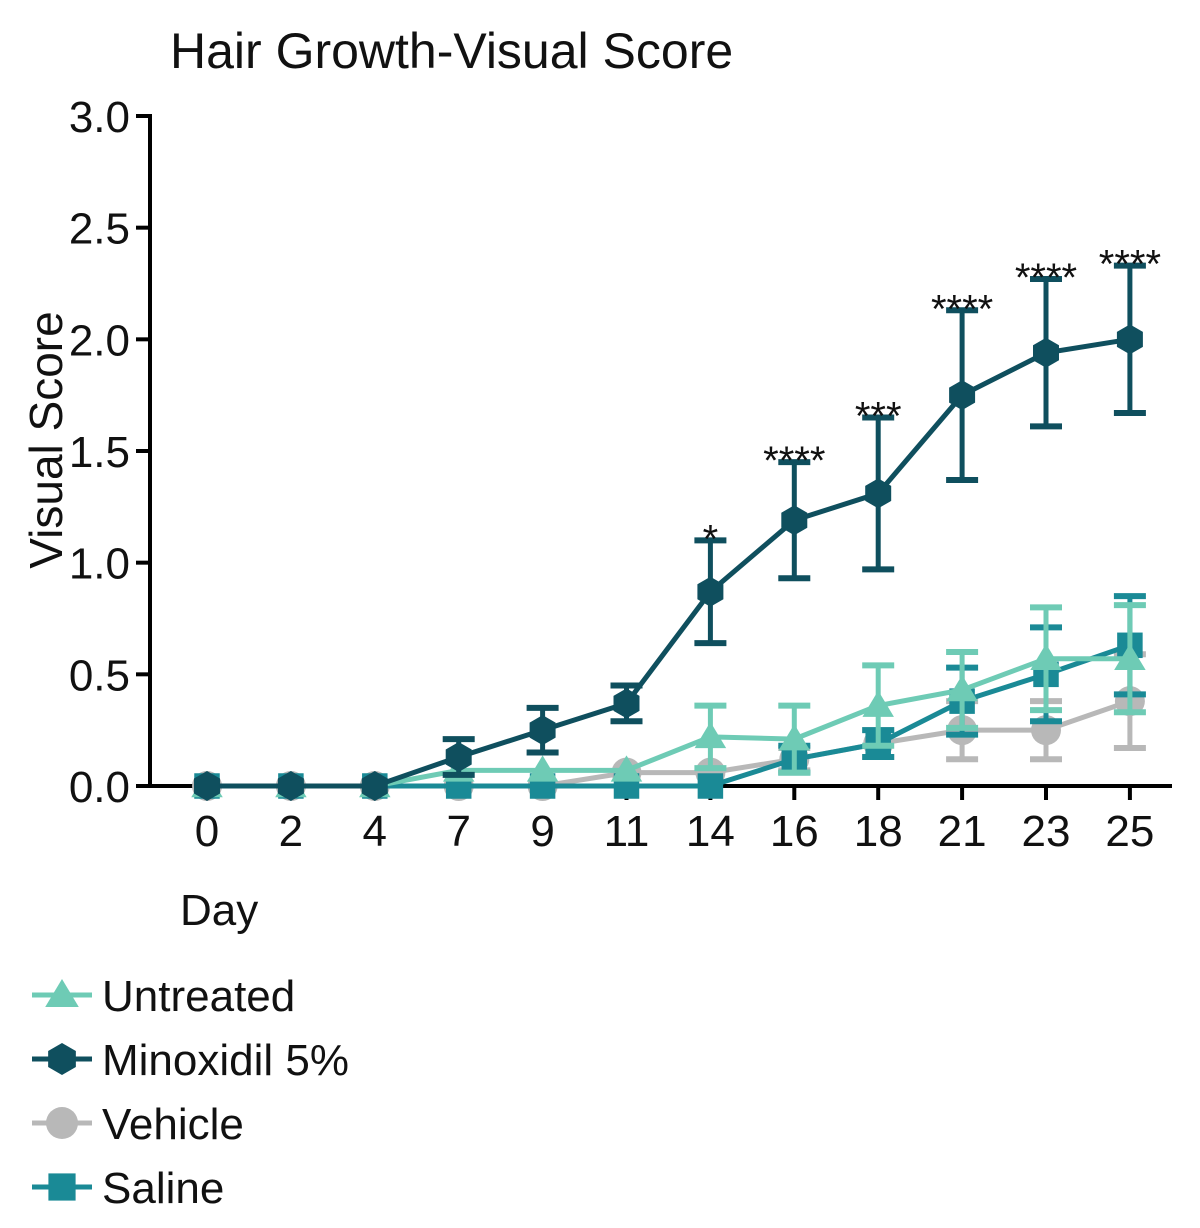  What do you see at coordinates (542, 831) in the screenshot?
I see `x-tick-label: 9` at bounding box center [542, 831].